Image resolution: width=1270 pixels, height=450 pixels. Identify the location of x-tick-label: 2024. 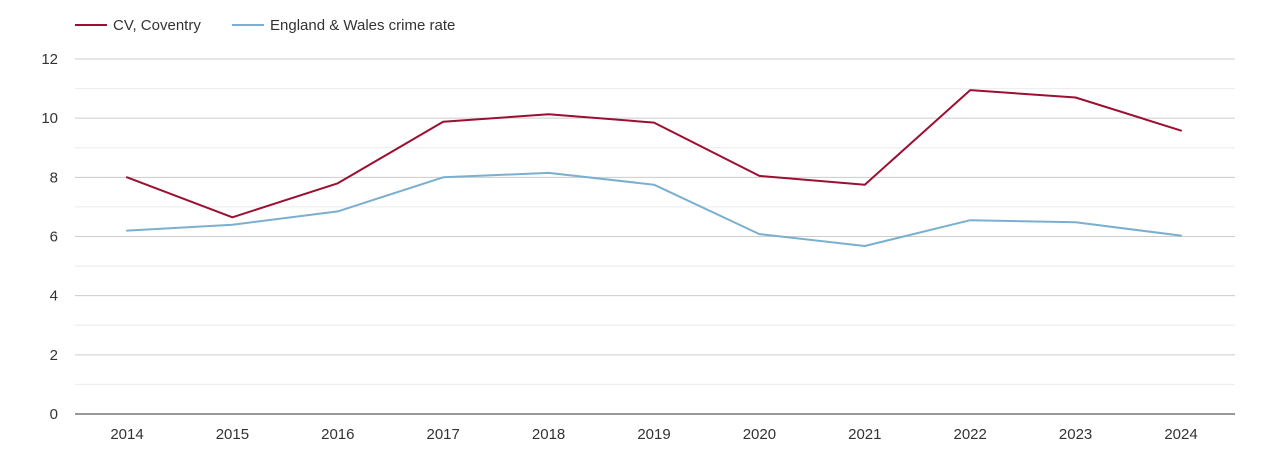
(1180, 434).